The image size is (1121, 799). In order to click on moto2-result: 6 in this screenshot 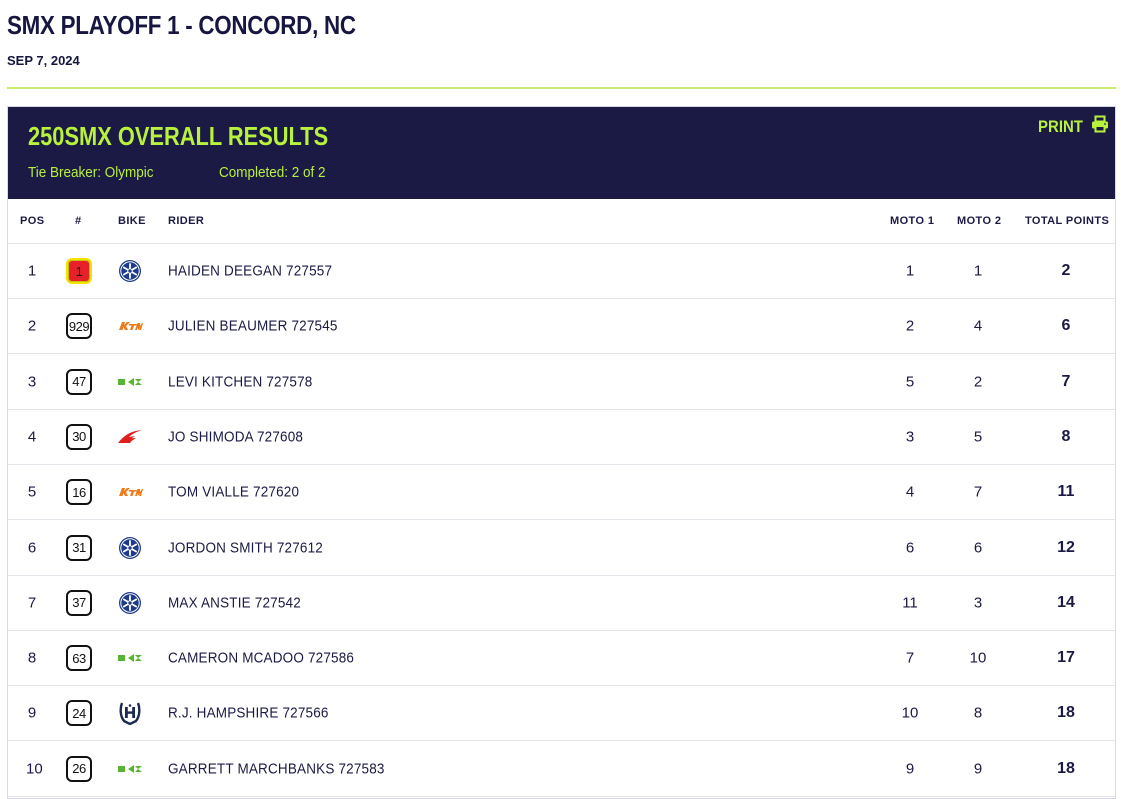, I will do `click(978, 547)`.